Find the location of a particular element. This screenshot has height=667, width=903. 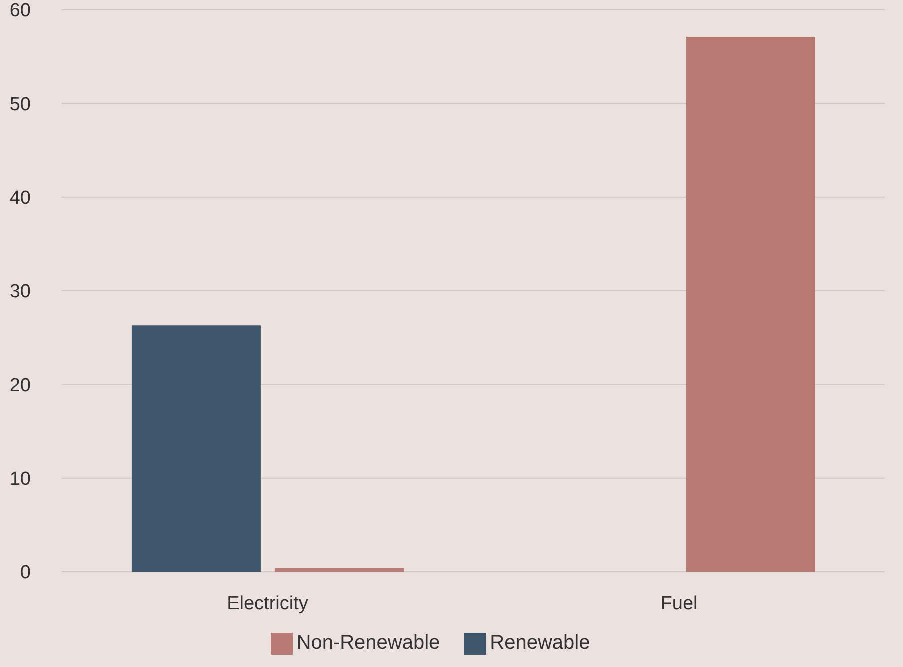

y-tick-label: 40 is located at coordinates (20, 199).